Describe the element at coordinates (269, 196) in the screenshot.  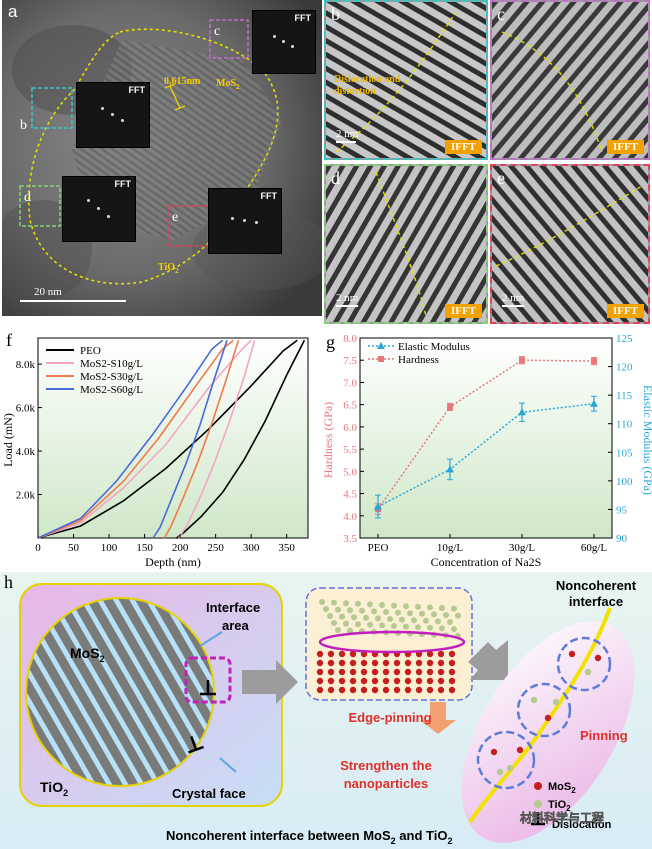
I see `fft-label: FFT` at that location.